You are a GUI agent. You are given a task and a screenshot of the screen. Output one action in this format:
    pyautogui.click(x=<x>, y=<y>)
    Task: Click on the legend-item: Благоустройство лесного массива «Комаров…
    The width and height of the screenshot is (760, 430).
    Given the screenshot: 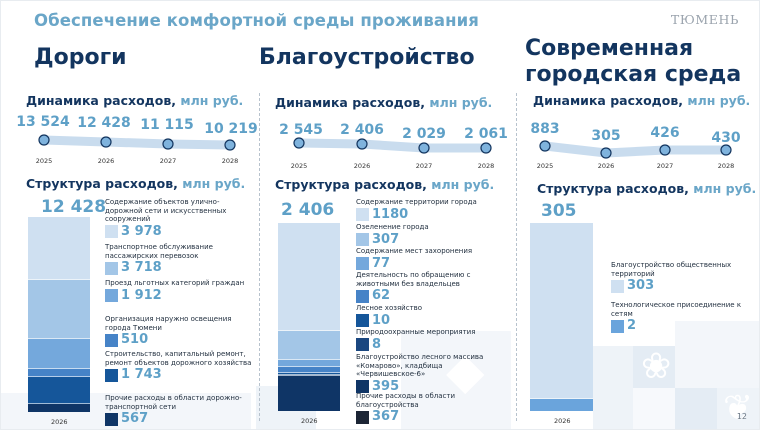 What is the action you would take?
    pyautogui.click(x=420, y=373)
    